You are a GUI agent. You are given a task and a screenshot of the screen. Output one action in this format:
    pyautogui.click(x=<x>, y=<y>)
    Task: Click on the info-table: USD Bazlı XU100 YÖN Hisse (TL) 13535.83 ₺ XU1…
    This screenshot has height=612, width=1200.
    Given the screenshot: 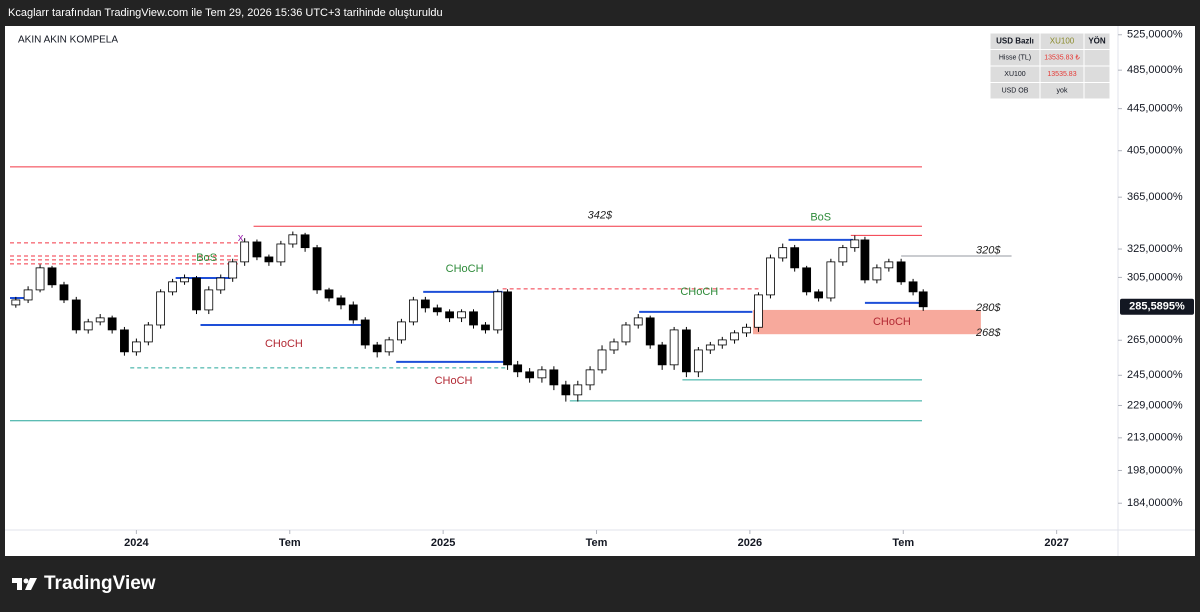 What is the action you would take?
    pyautogui.click(x=1050, y=66)
    